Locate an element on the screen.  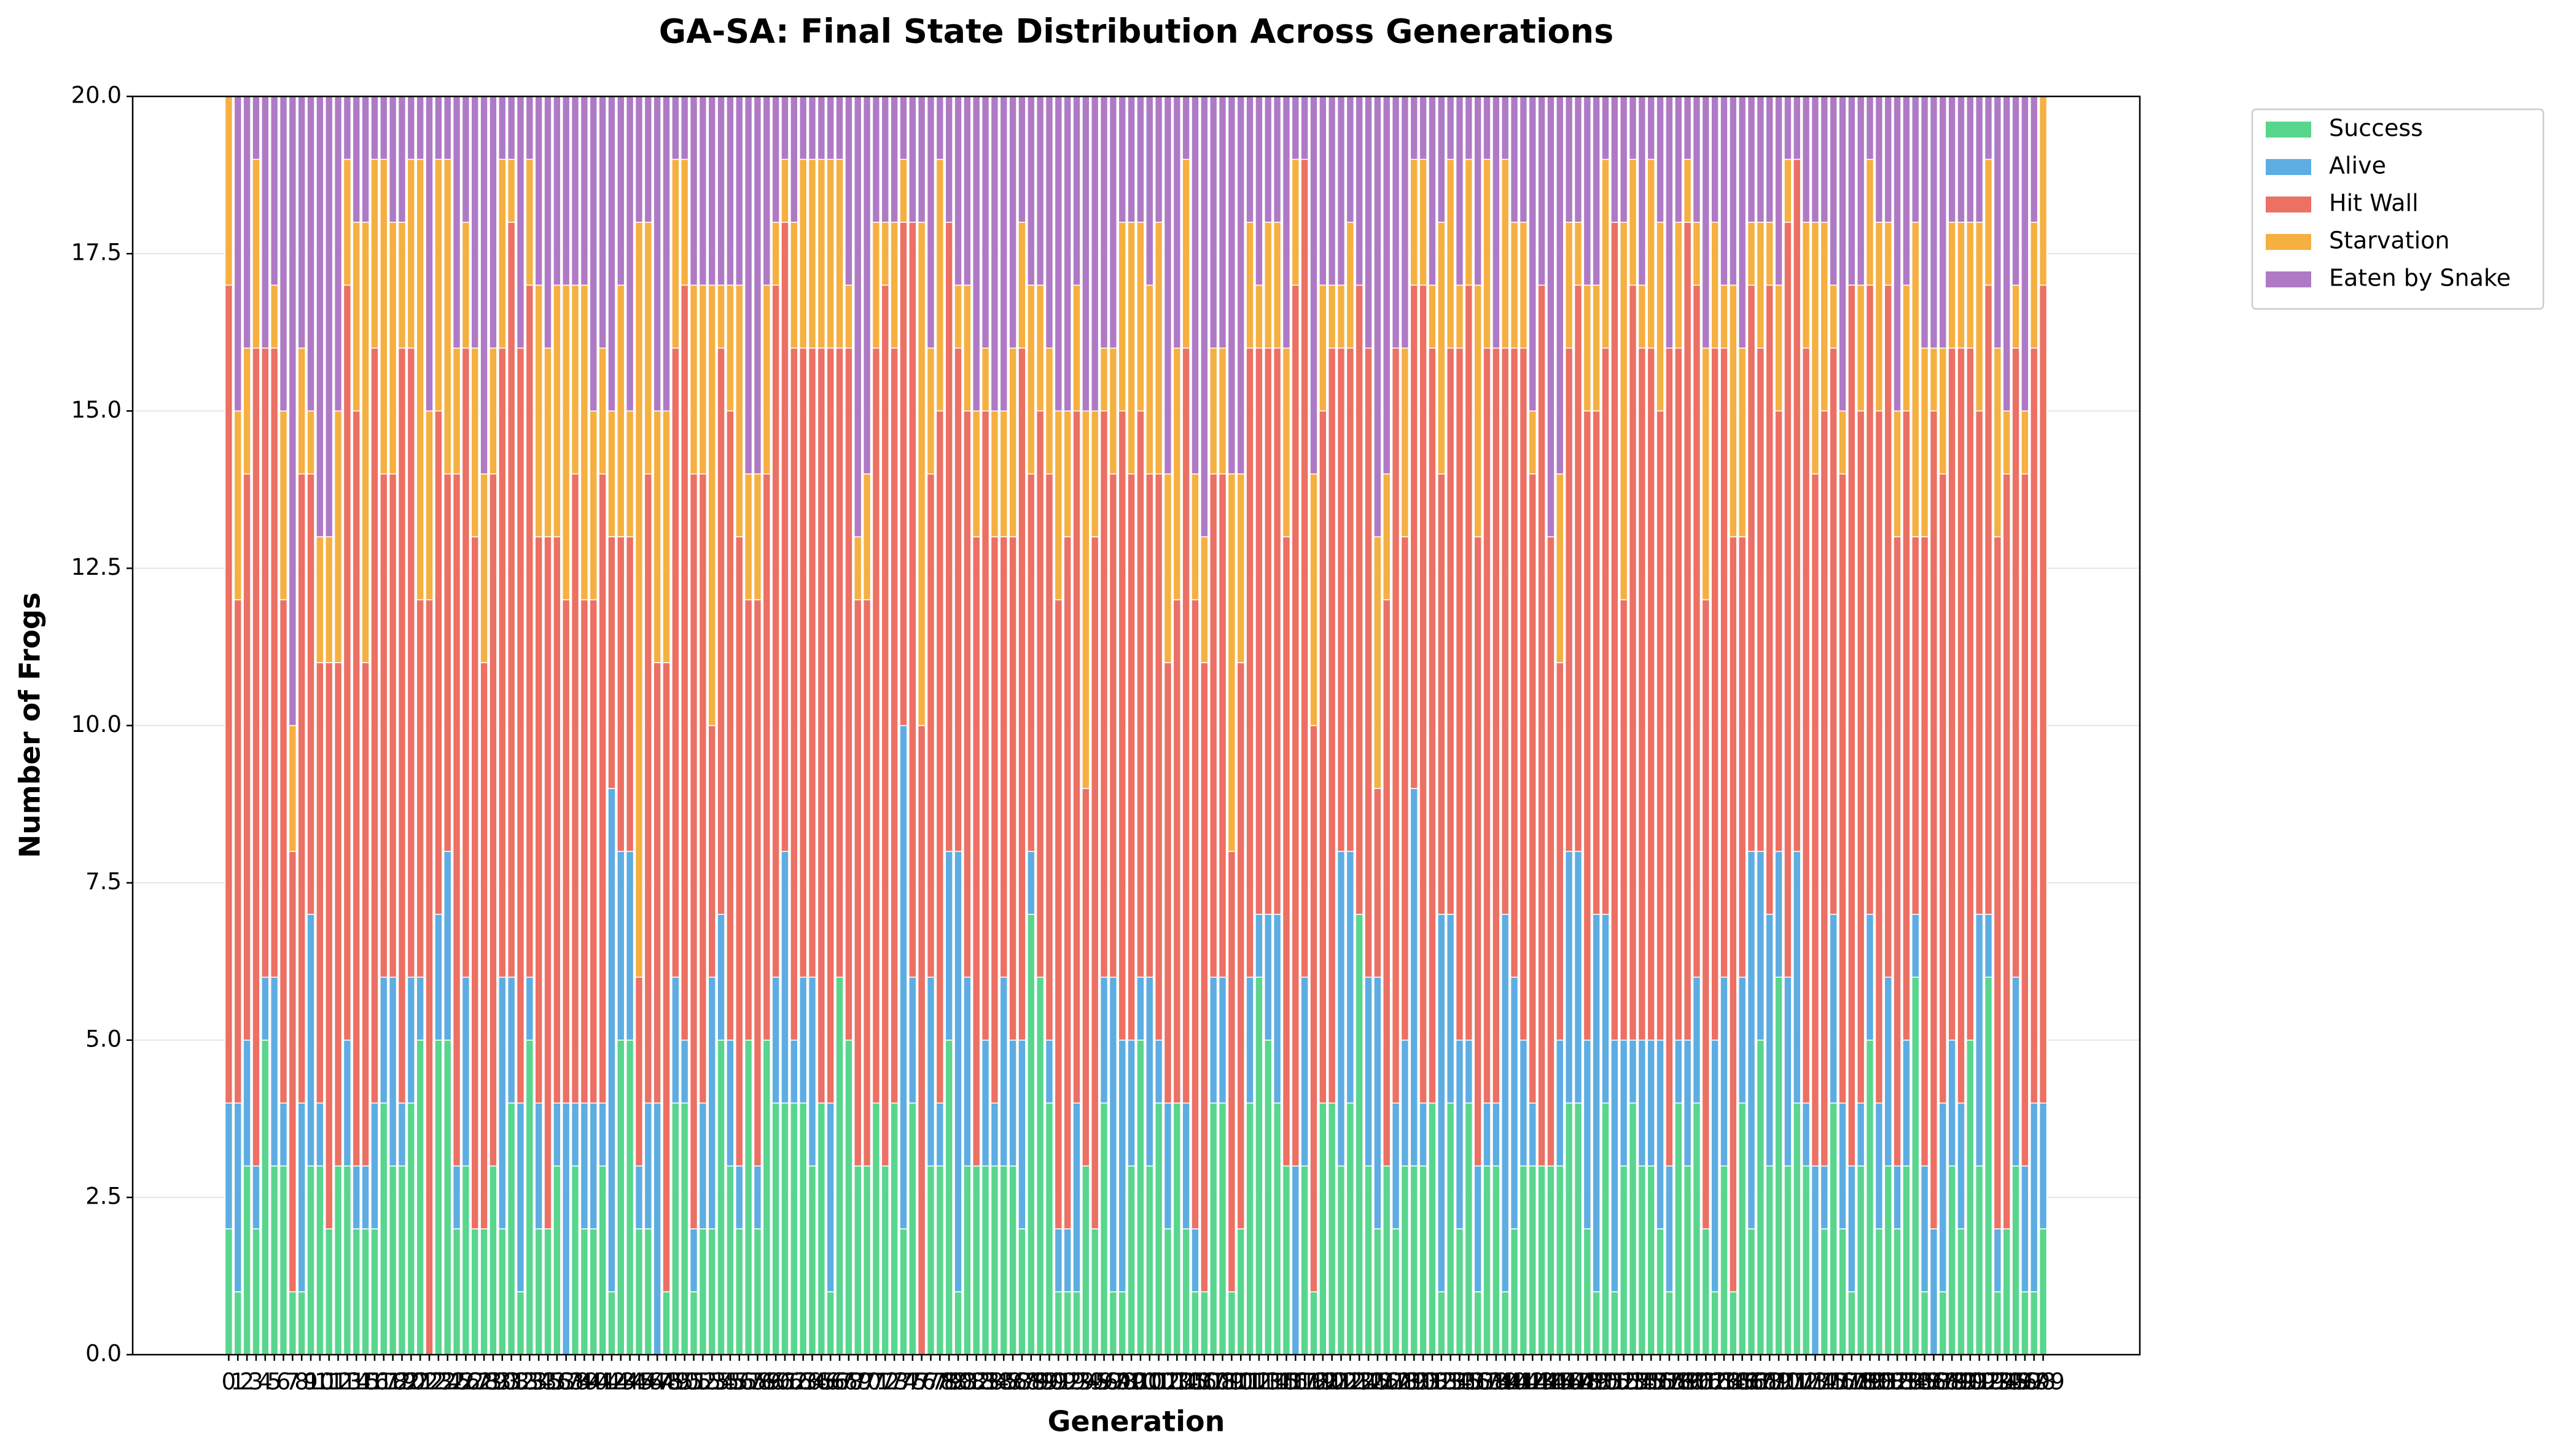
x-tick-label: 140 is located at coordinates (1505, 1382).